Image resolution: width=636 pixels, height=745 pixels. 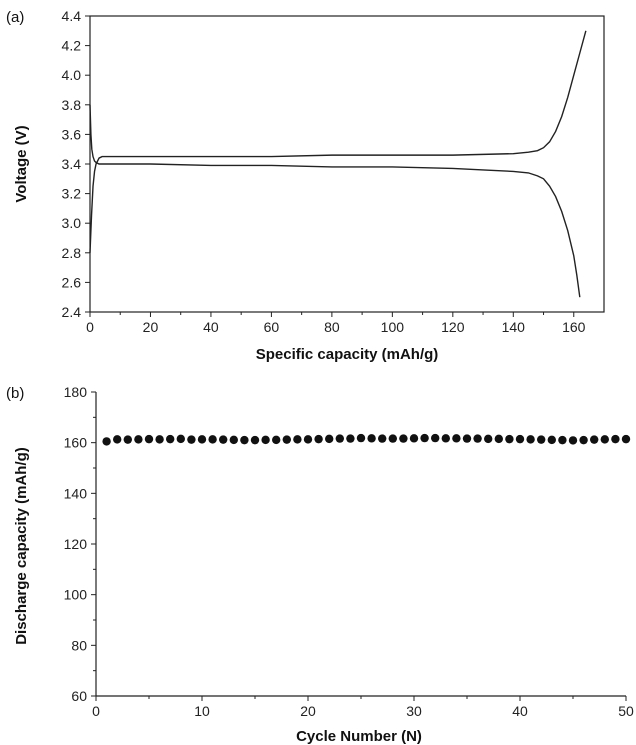 I want to click on panel-a-y-ticks: 2.4 2.6 2.8 3.0 3.2 3.4 3.6 3.8 4.0 4.2 4.4, so click(x=76, y=164).